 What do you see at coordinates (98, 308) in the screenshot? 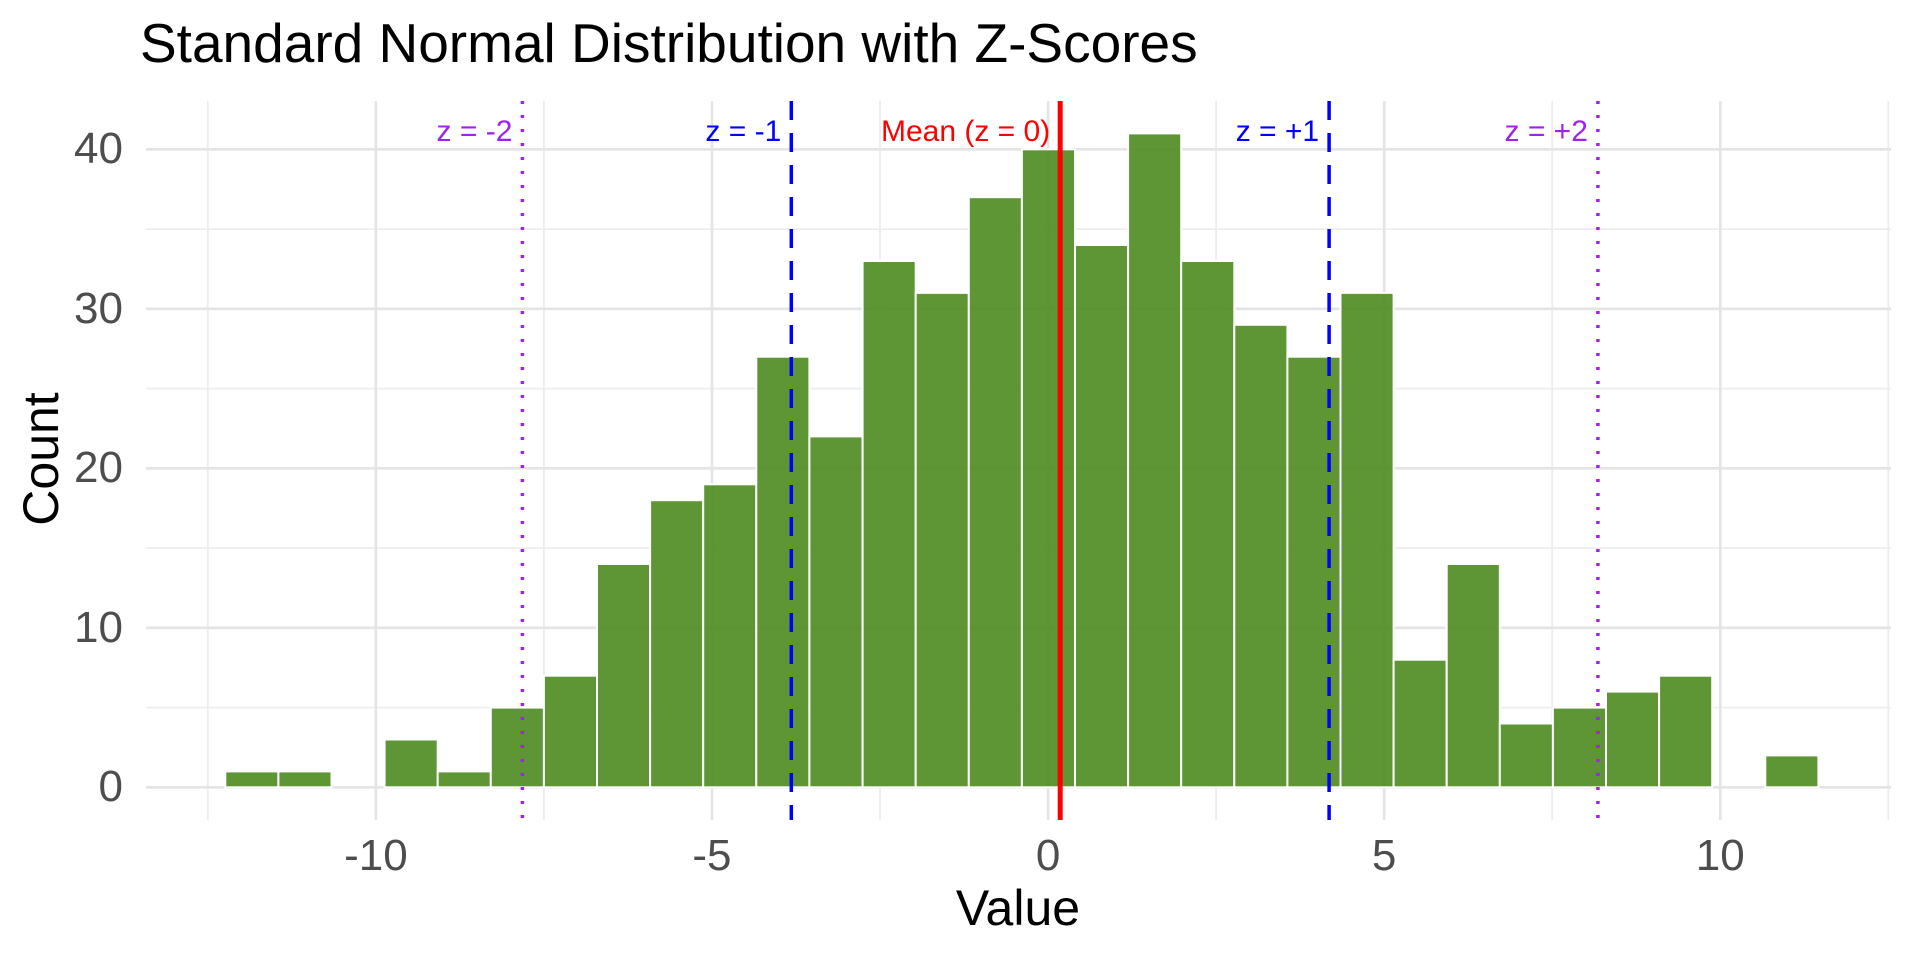
I see `y-tick-label: 30` at bounding box center [98, 308].